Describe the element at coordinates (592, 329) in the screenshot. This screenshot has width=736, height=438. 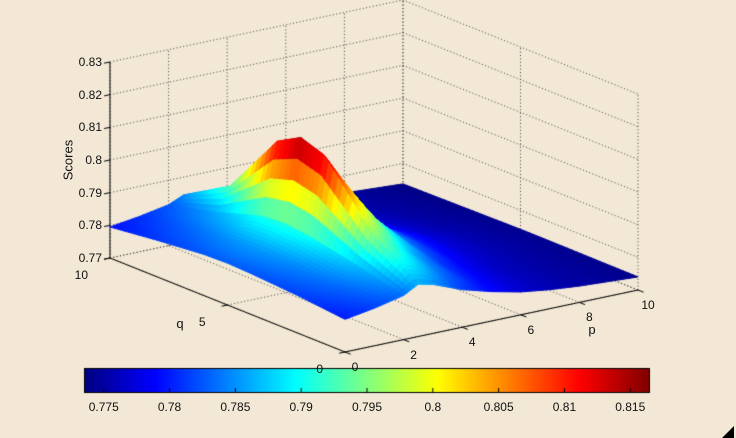
I see `x-axis-label: p` at that location.